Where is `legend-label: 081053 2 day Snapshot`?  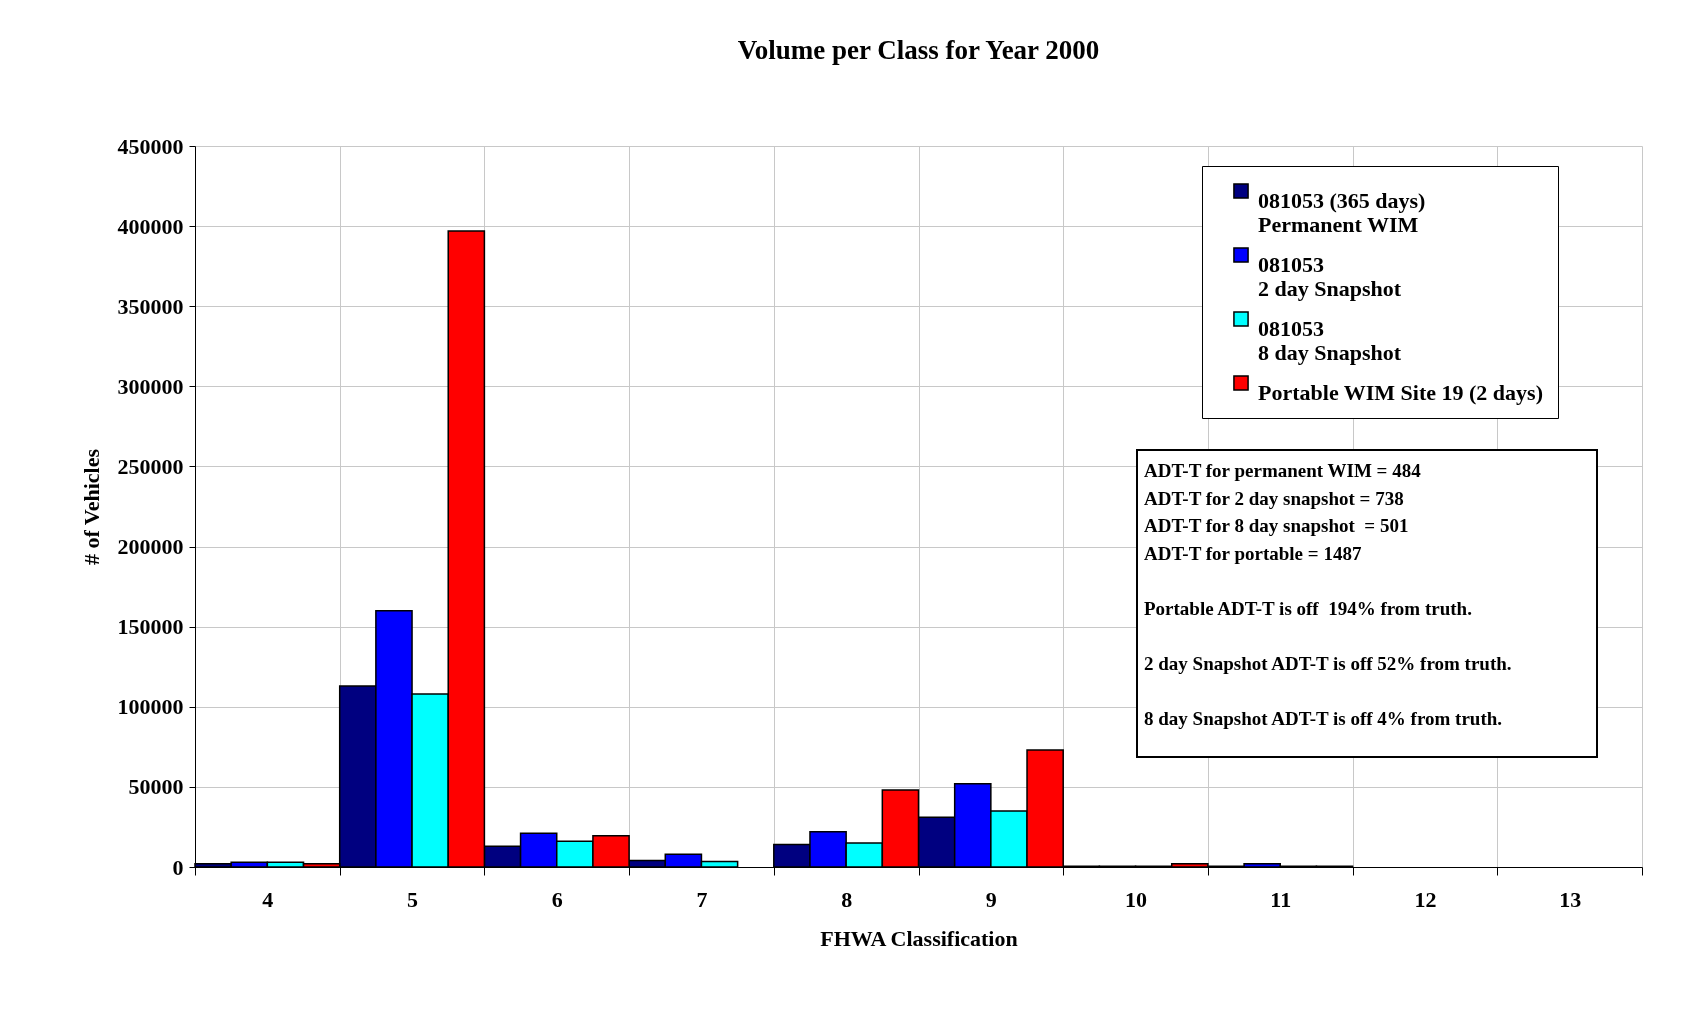 legend-label: 081053 2 day Snapshot is located at coordinates (1330, 276).